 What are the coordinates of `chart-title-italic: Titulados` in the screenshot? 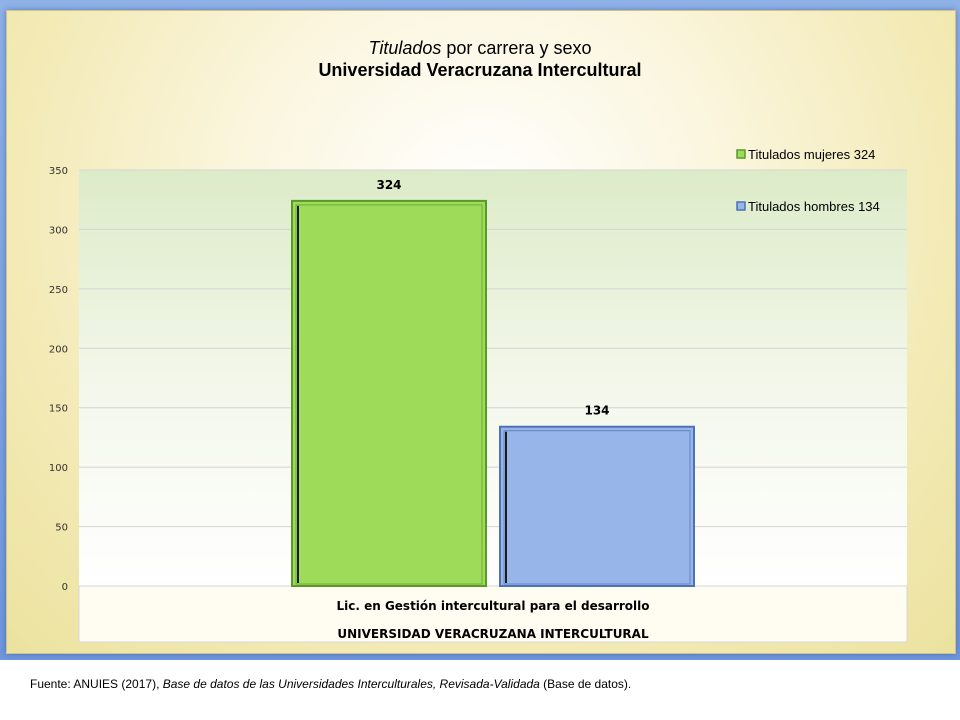 It's located at (405, 48).